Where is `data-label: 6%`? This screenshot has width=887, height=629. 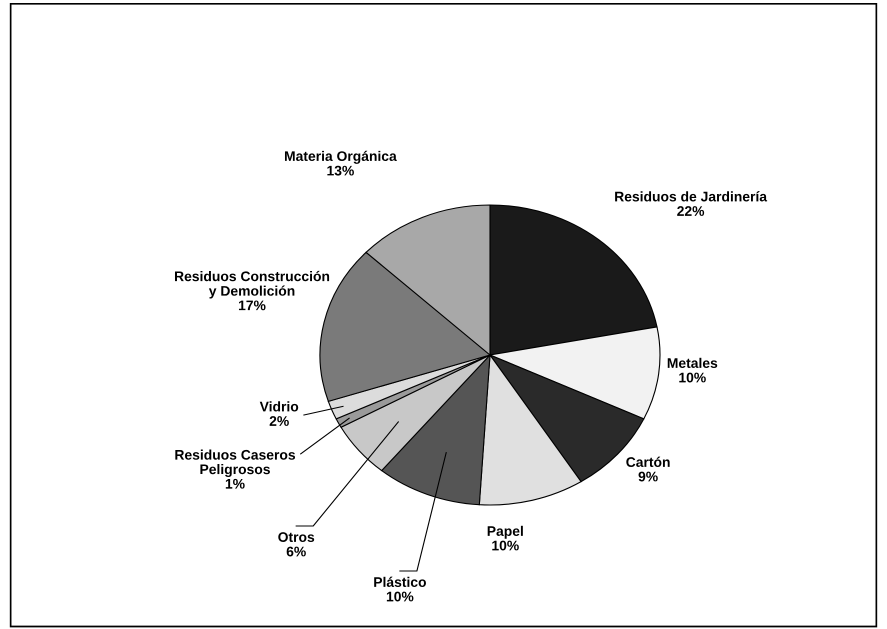
data-label: 6% is located at coordinates (296, 551).